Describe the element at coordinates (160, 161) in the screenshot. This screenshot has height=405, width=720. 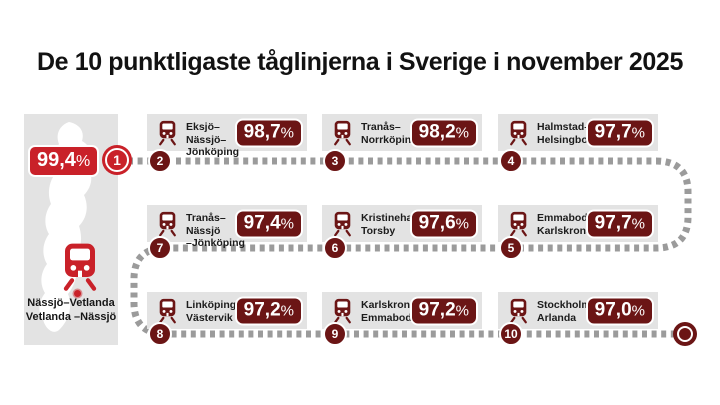
I see `rank-marker: 2` at that location.